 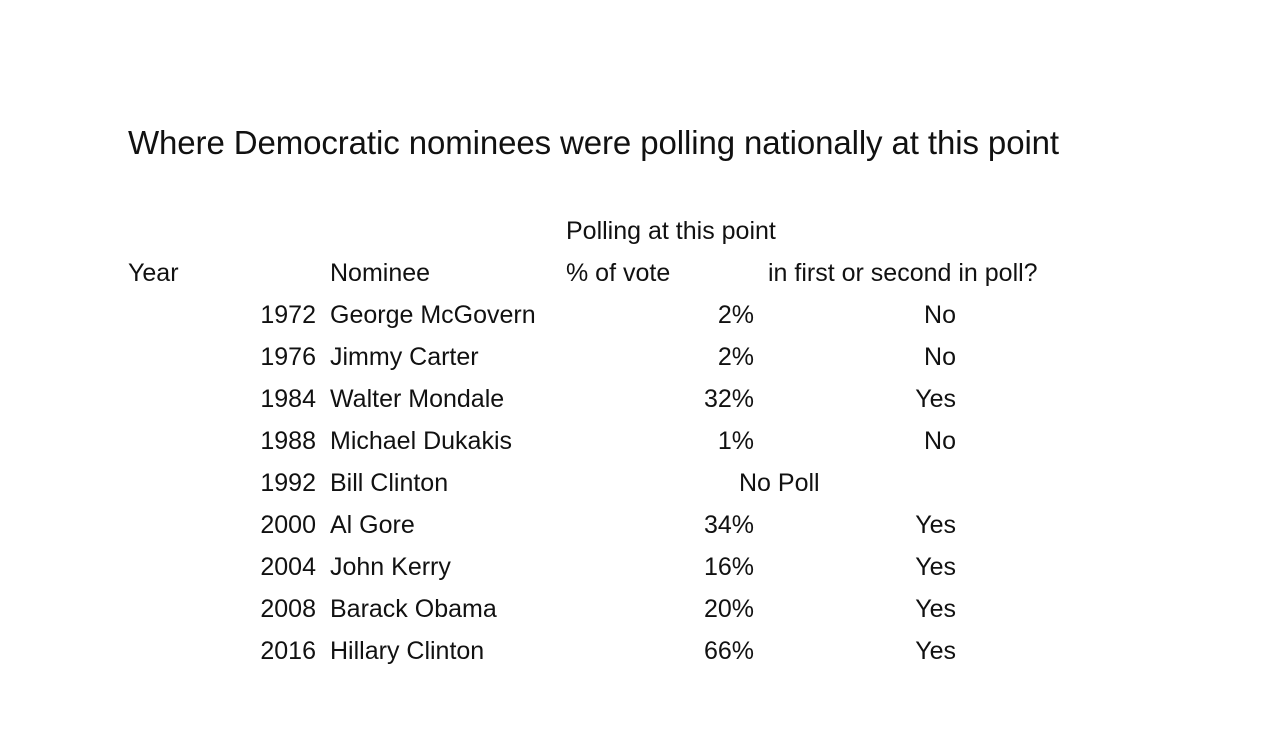 What do you see at coordinates (728, 651) in the screenshot?
I see `row-vote-percent: 66%` at bounding box center [728, 651].